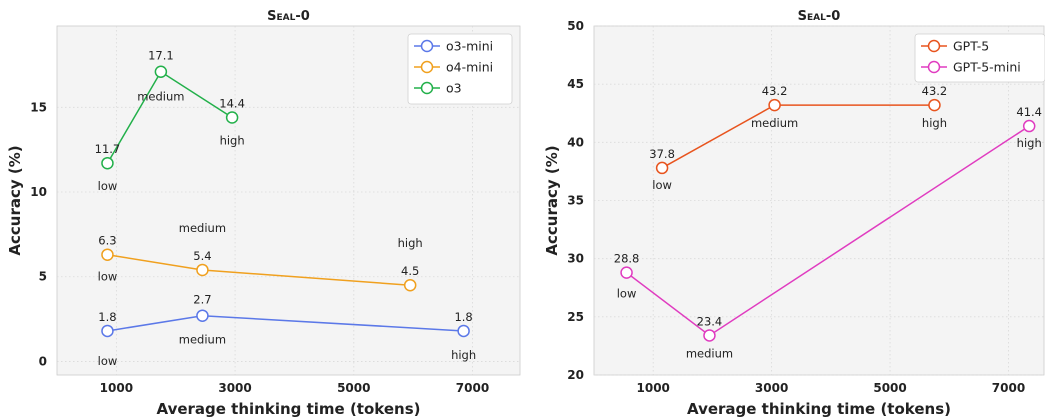 This screenshot has width=1045, height=418. What do you see at coordinates (38, 192) in the screenshot?
I see `y-tick-label: 10` at bounding box center [38, 192].